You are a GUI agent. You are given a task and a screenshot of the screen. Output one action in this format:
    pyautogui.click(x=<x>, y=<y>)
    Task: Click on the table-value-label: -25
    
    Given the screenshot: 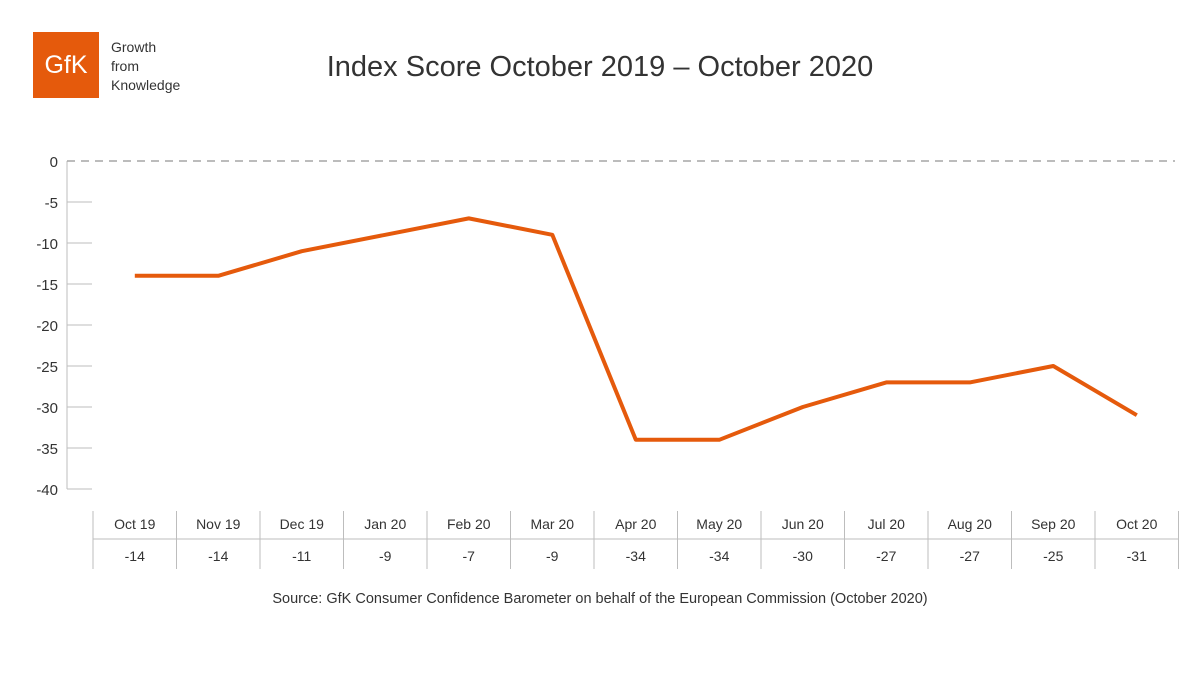 What is the action you would take?
    pyautogui.click(x=1053, y=556)
    